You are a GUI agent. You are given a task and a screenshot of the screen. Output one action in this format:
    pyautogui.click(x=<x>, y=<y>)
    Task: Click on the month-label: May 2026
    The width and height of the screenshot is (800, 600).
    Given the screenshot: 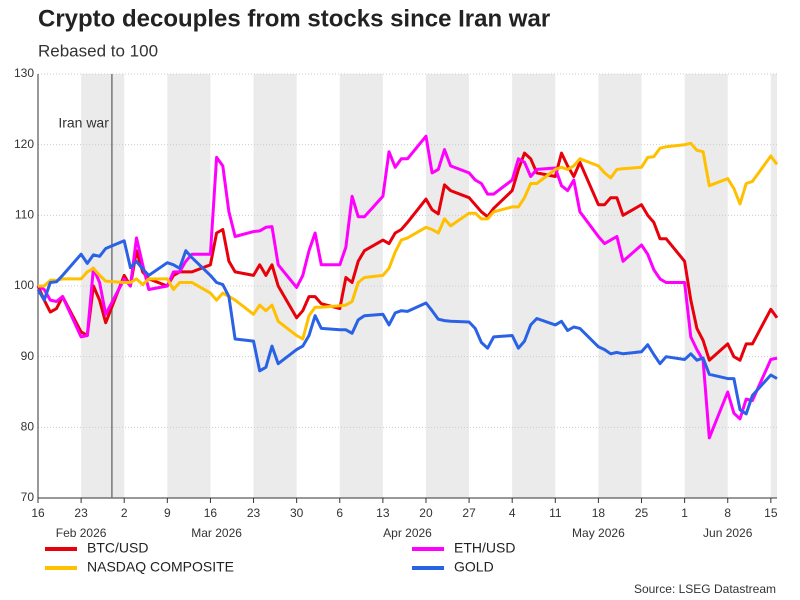 What is the action you would take?
    pyautogui.click(x=598, y=533)
    